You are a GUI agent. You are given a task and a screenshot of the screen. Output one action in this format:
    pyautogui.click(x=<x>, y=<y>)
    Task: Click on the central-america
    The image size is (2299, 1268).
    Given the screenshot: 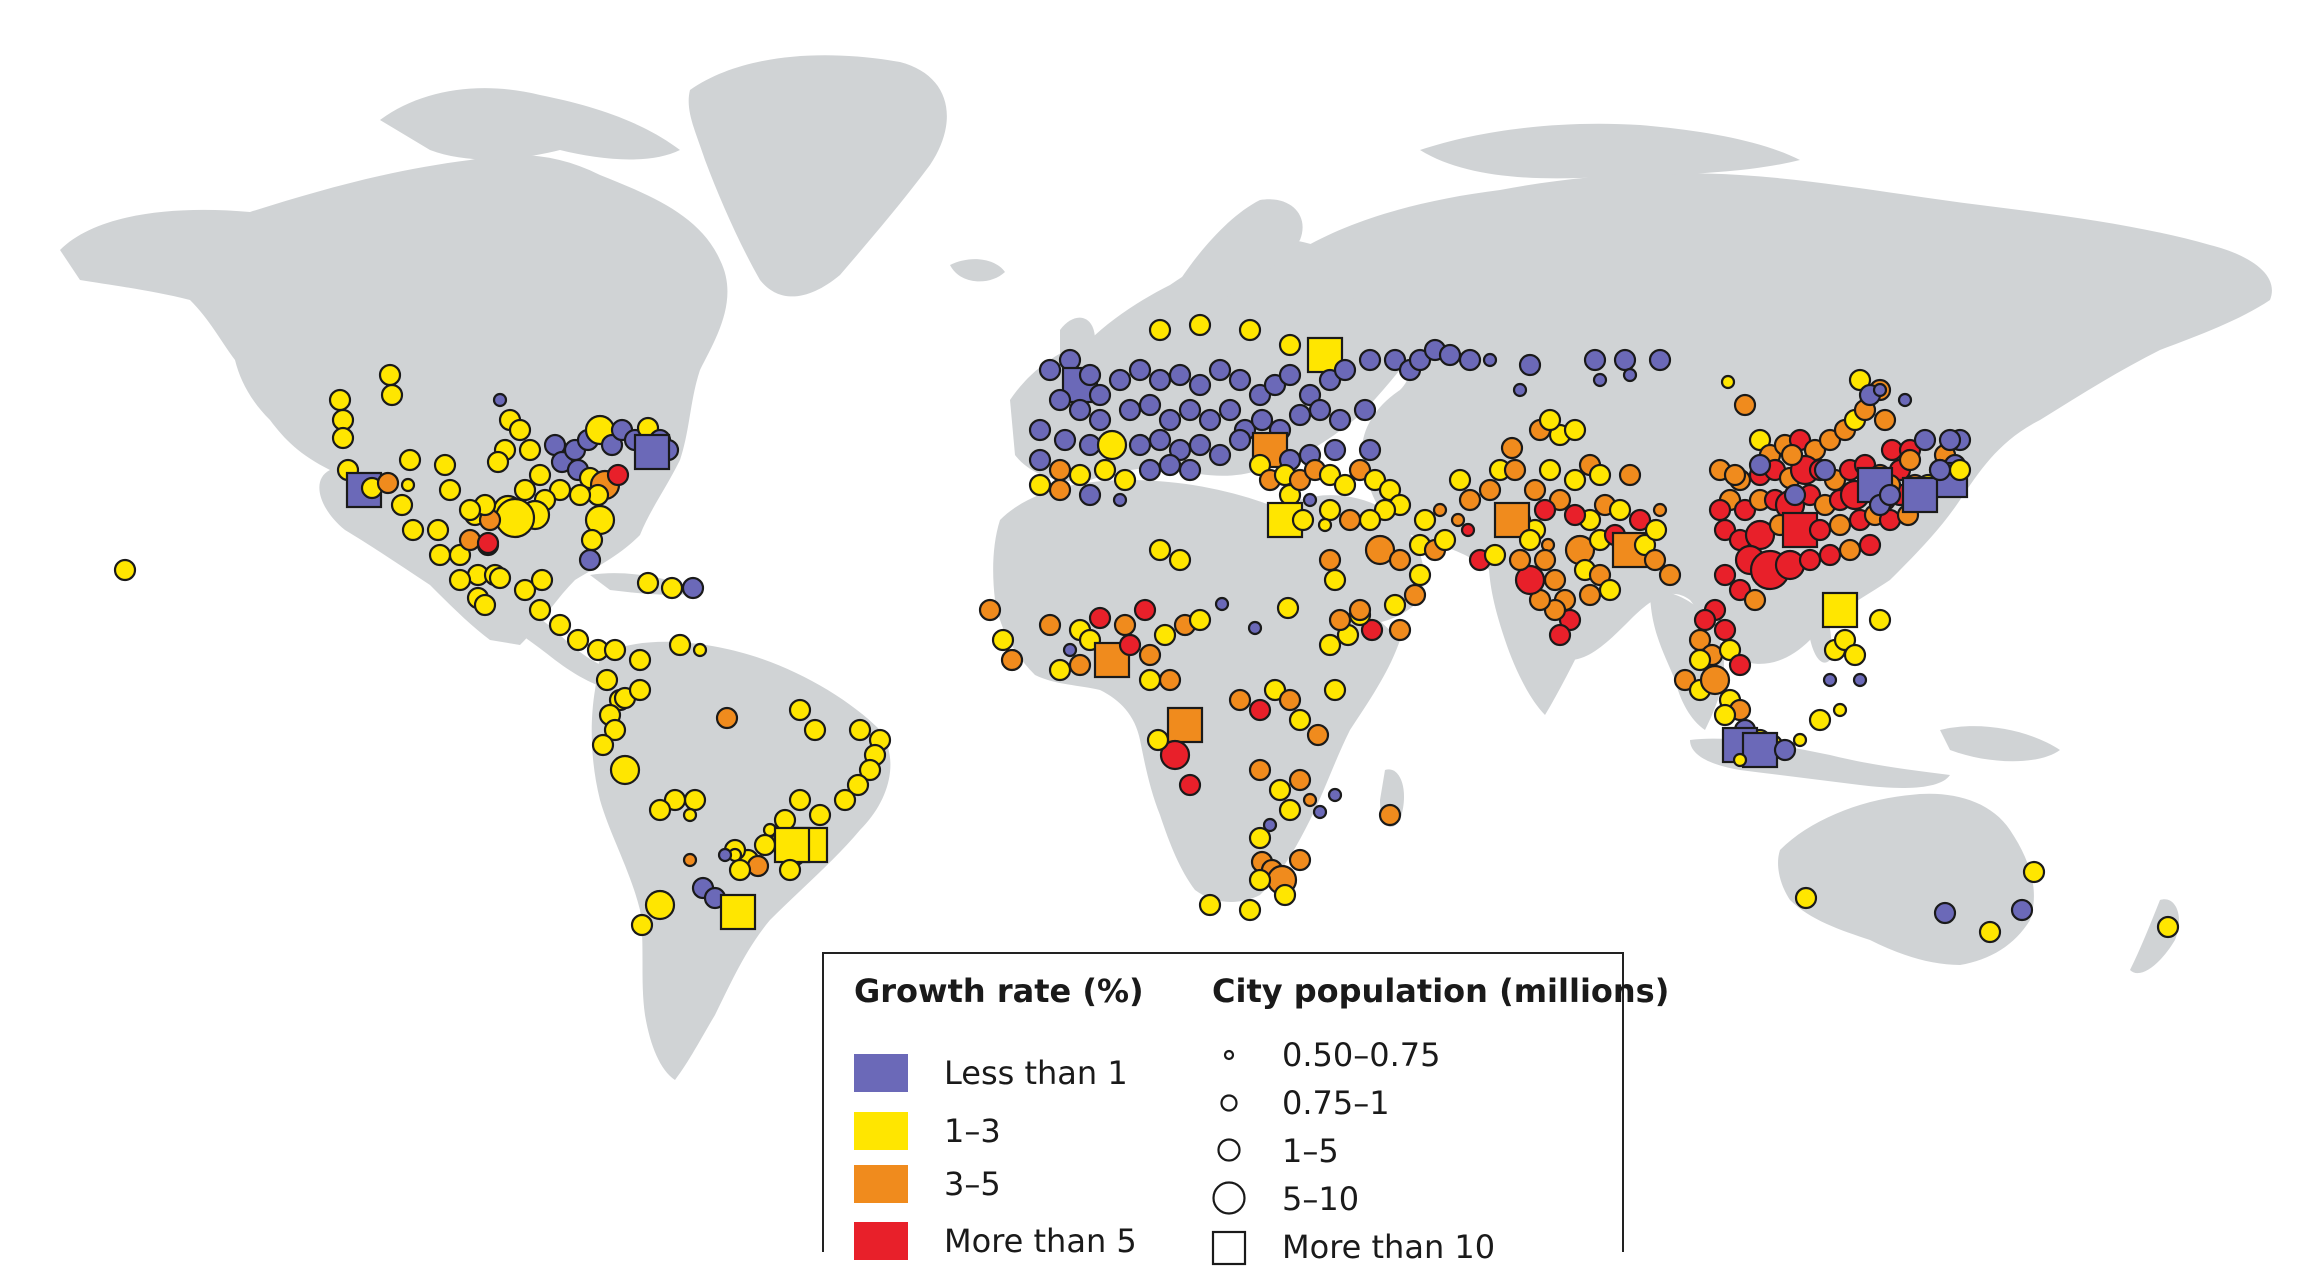 What is the action you would take?
    pyautogui.click(x=545, y=635)
    